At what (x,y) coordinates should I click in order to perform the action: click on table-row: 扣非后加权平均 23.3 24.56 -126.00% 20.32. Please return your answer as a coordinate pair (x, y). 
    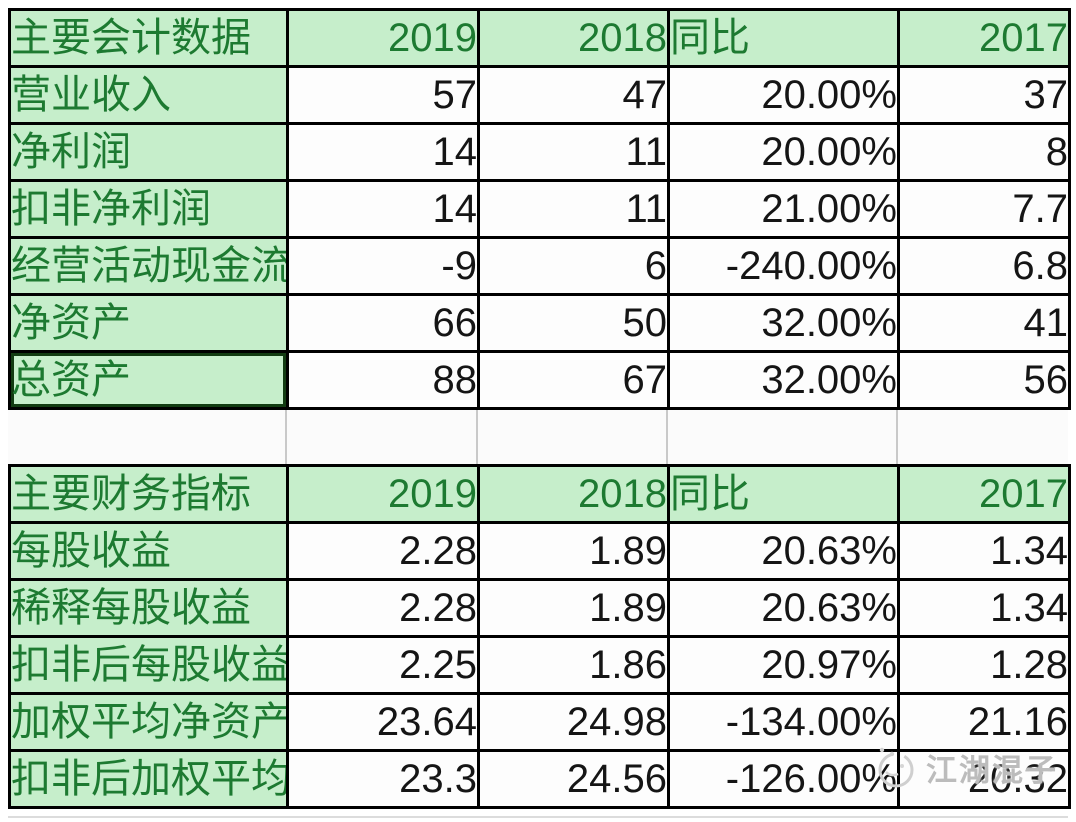
    Looking at the image, I should click on (539, 779).